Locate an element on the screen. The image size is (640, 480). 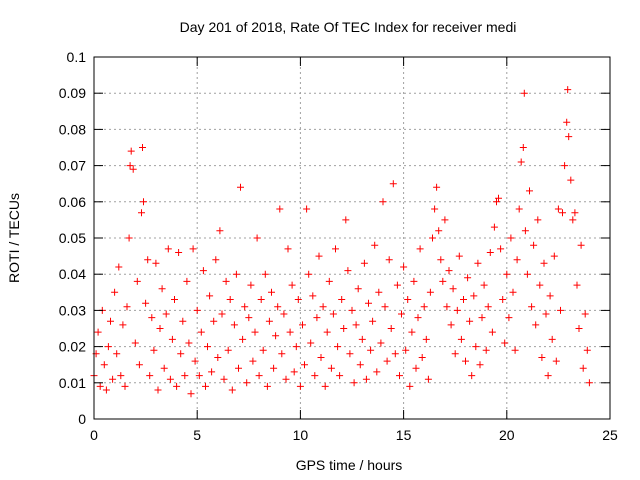
y-tick-label: 0.02 is located at coordinates (72, 347).